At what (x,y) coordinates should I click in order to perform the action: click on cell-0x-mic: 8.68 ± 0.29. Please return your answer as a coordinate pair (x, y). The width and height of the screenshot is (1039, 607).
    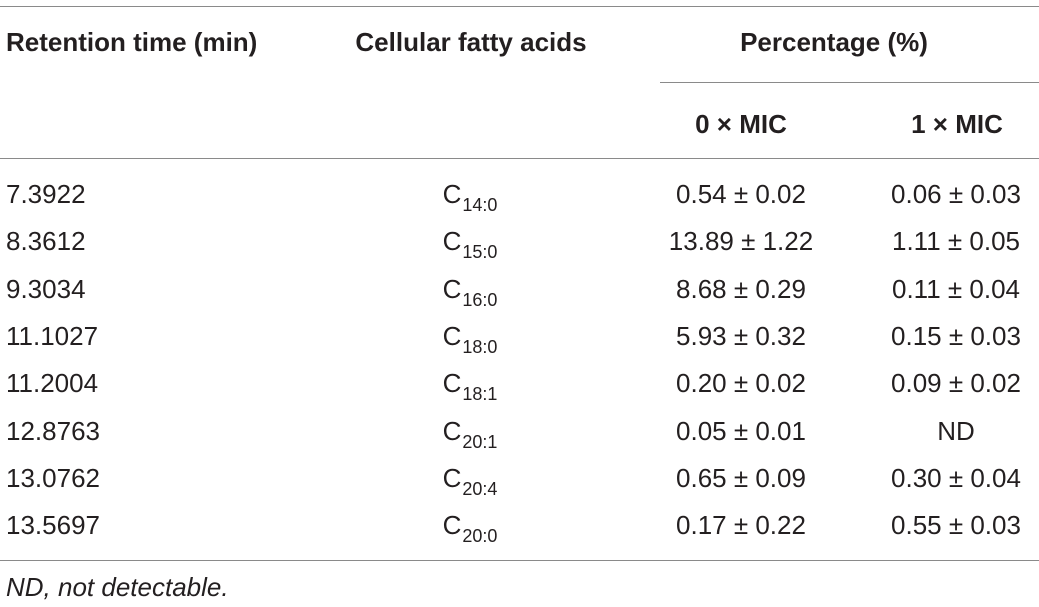
    Looking at the image, I should click on (741, 289).